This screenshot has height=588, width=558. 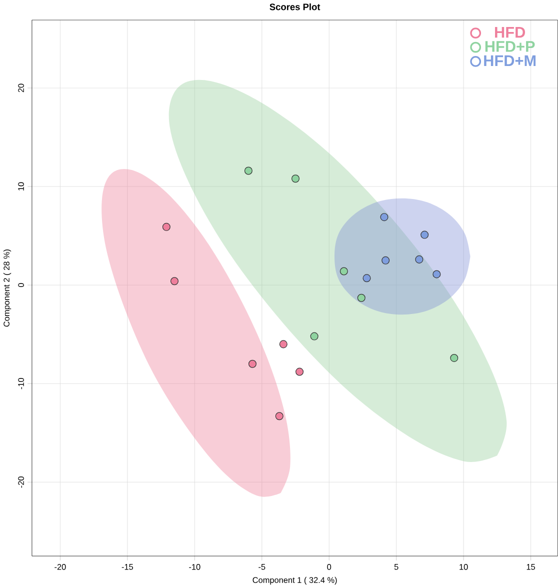 I want to click on y-tick-label: 10, so click(x=21, y=186).